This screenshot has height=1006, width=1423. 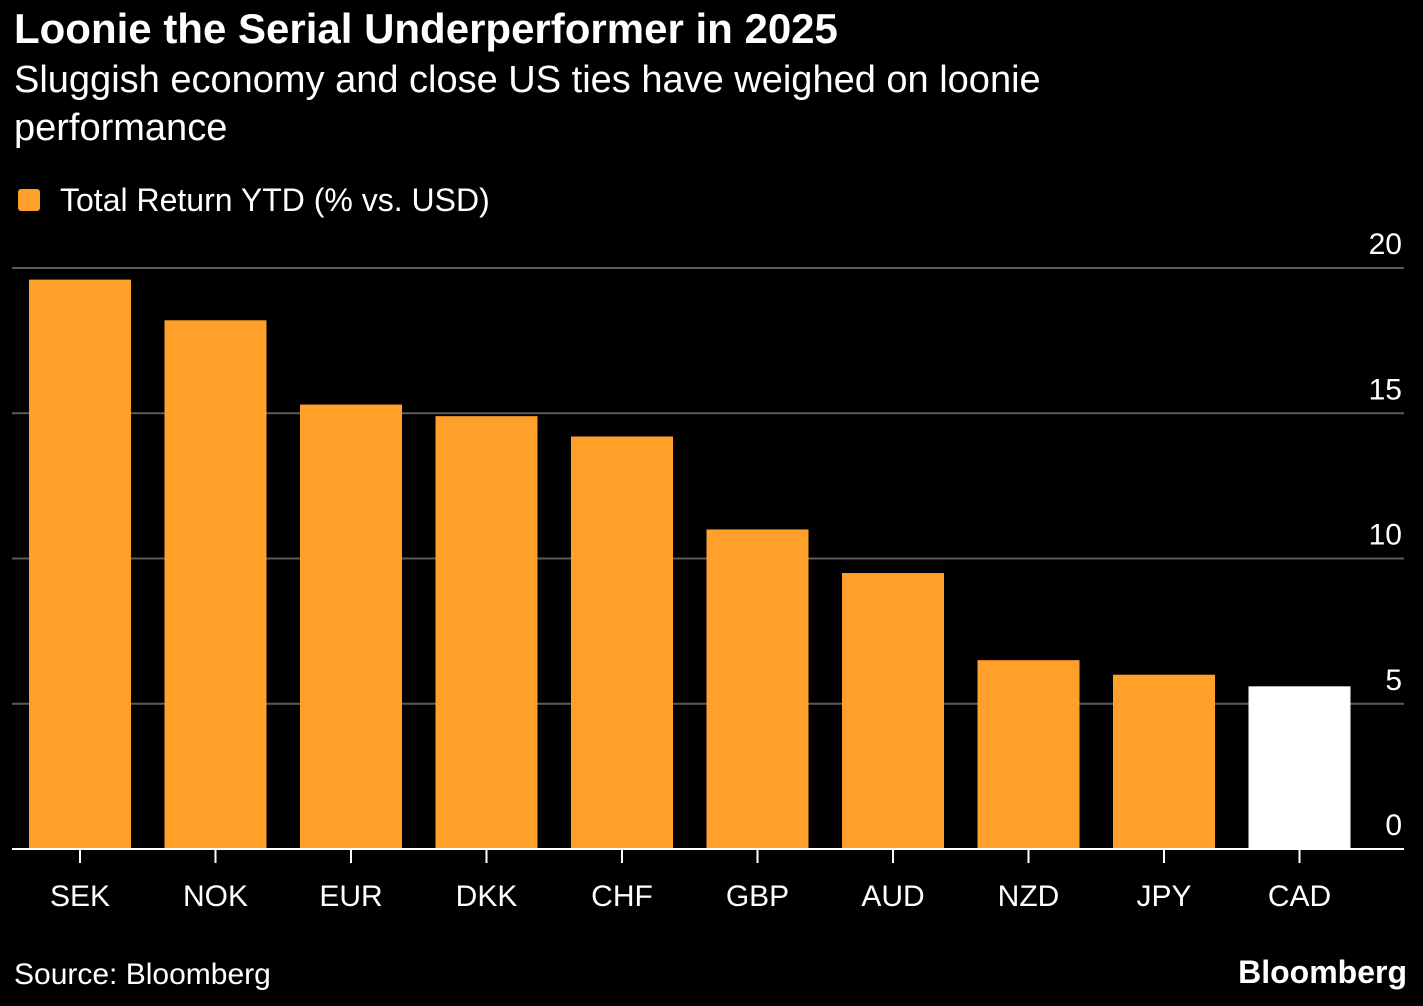 What do you see at coordinates (1322, 972) in the screenshot?
I see `bloomberg-logo: Bloomberg` at bounding box center [1322, 972].